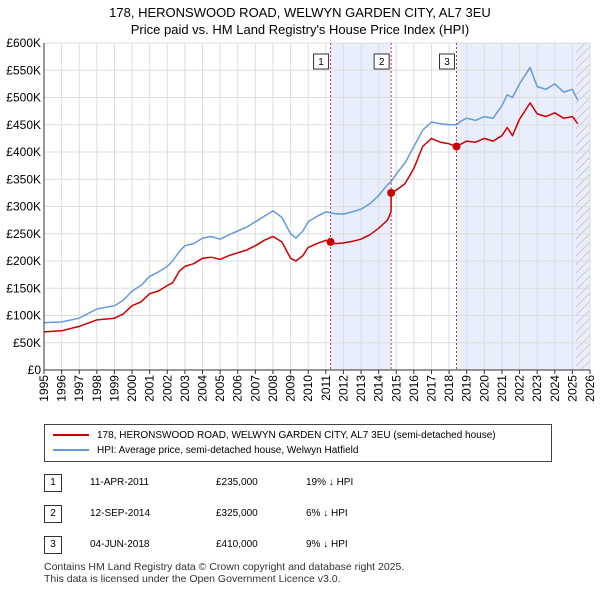  Describe the element at coordinates (237, 544) in the screenshot. I see `sale-price: £410,000` at that location.